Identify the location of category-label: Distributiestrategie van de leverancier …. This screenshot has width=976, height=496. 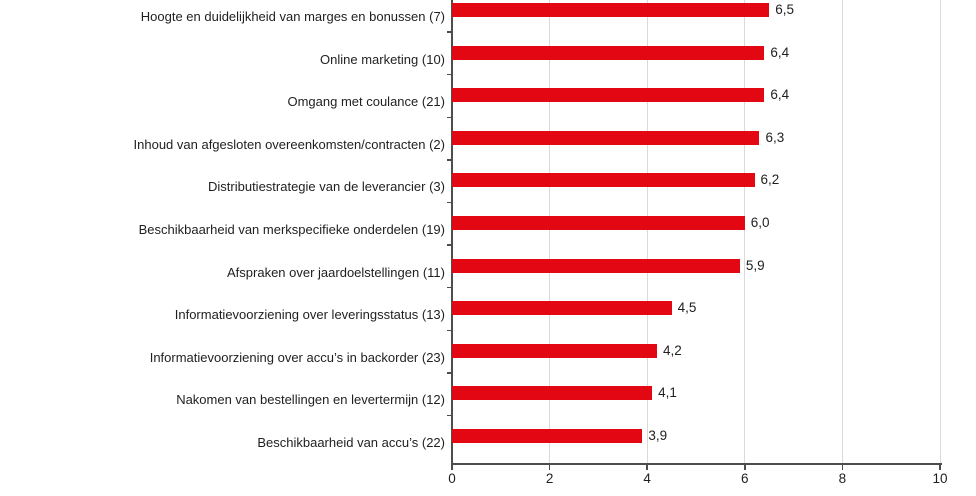
(326, 187).